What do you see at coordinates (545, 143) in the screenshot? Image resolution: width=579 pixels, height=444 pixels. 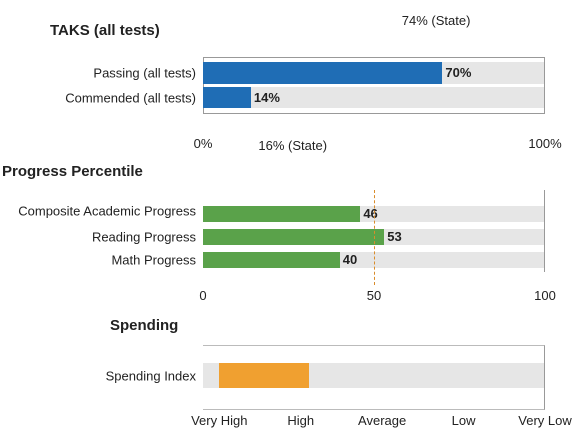 I see `x-tick-label: 100%` at bounding box center [545, 143].